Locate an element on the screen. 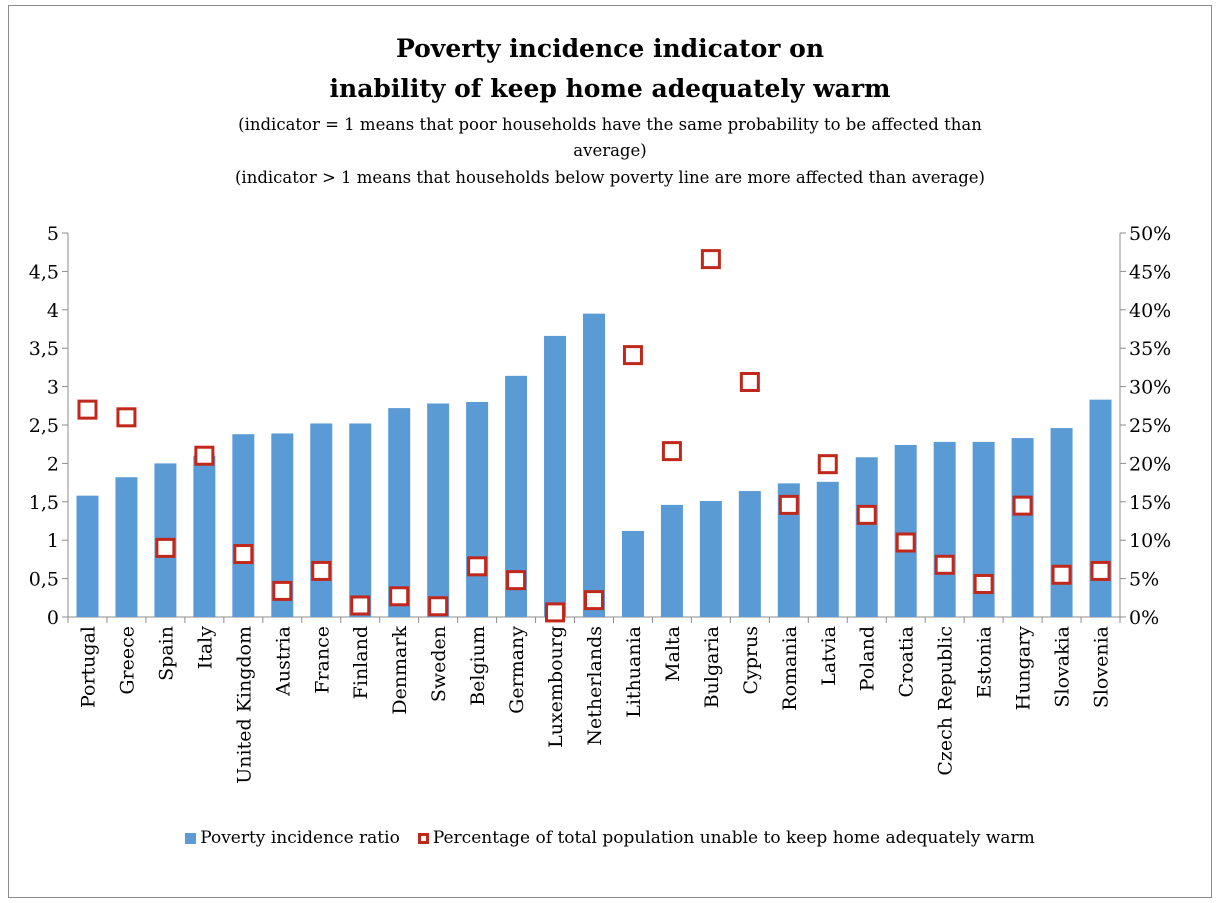  x-tick-label: Sweden is located at coordinates (439, 664).